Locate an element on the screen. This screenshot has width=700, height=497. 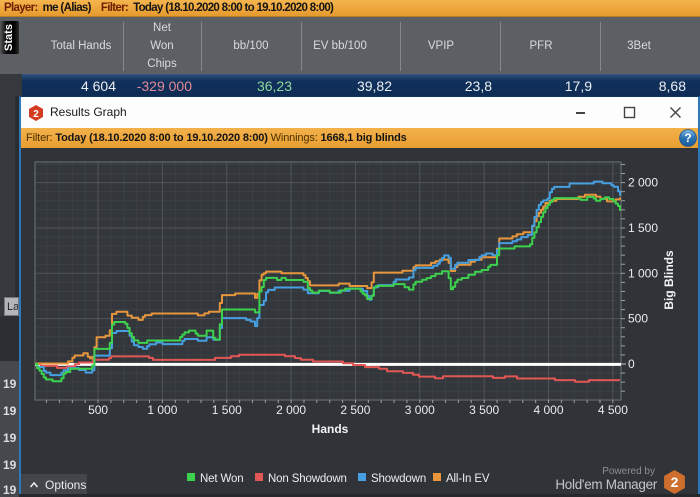
svg-text: 3 500 is located at coordinates (484, 410).